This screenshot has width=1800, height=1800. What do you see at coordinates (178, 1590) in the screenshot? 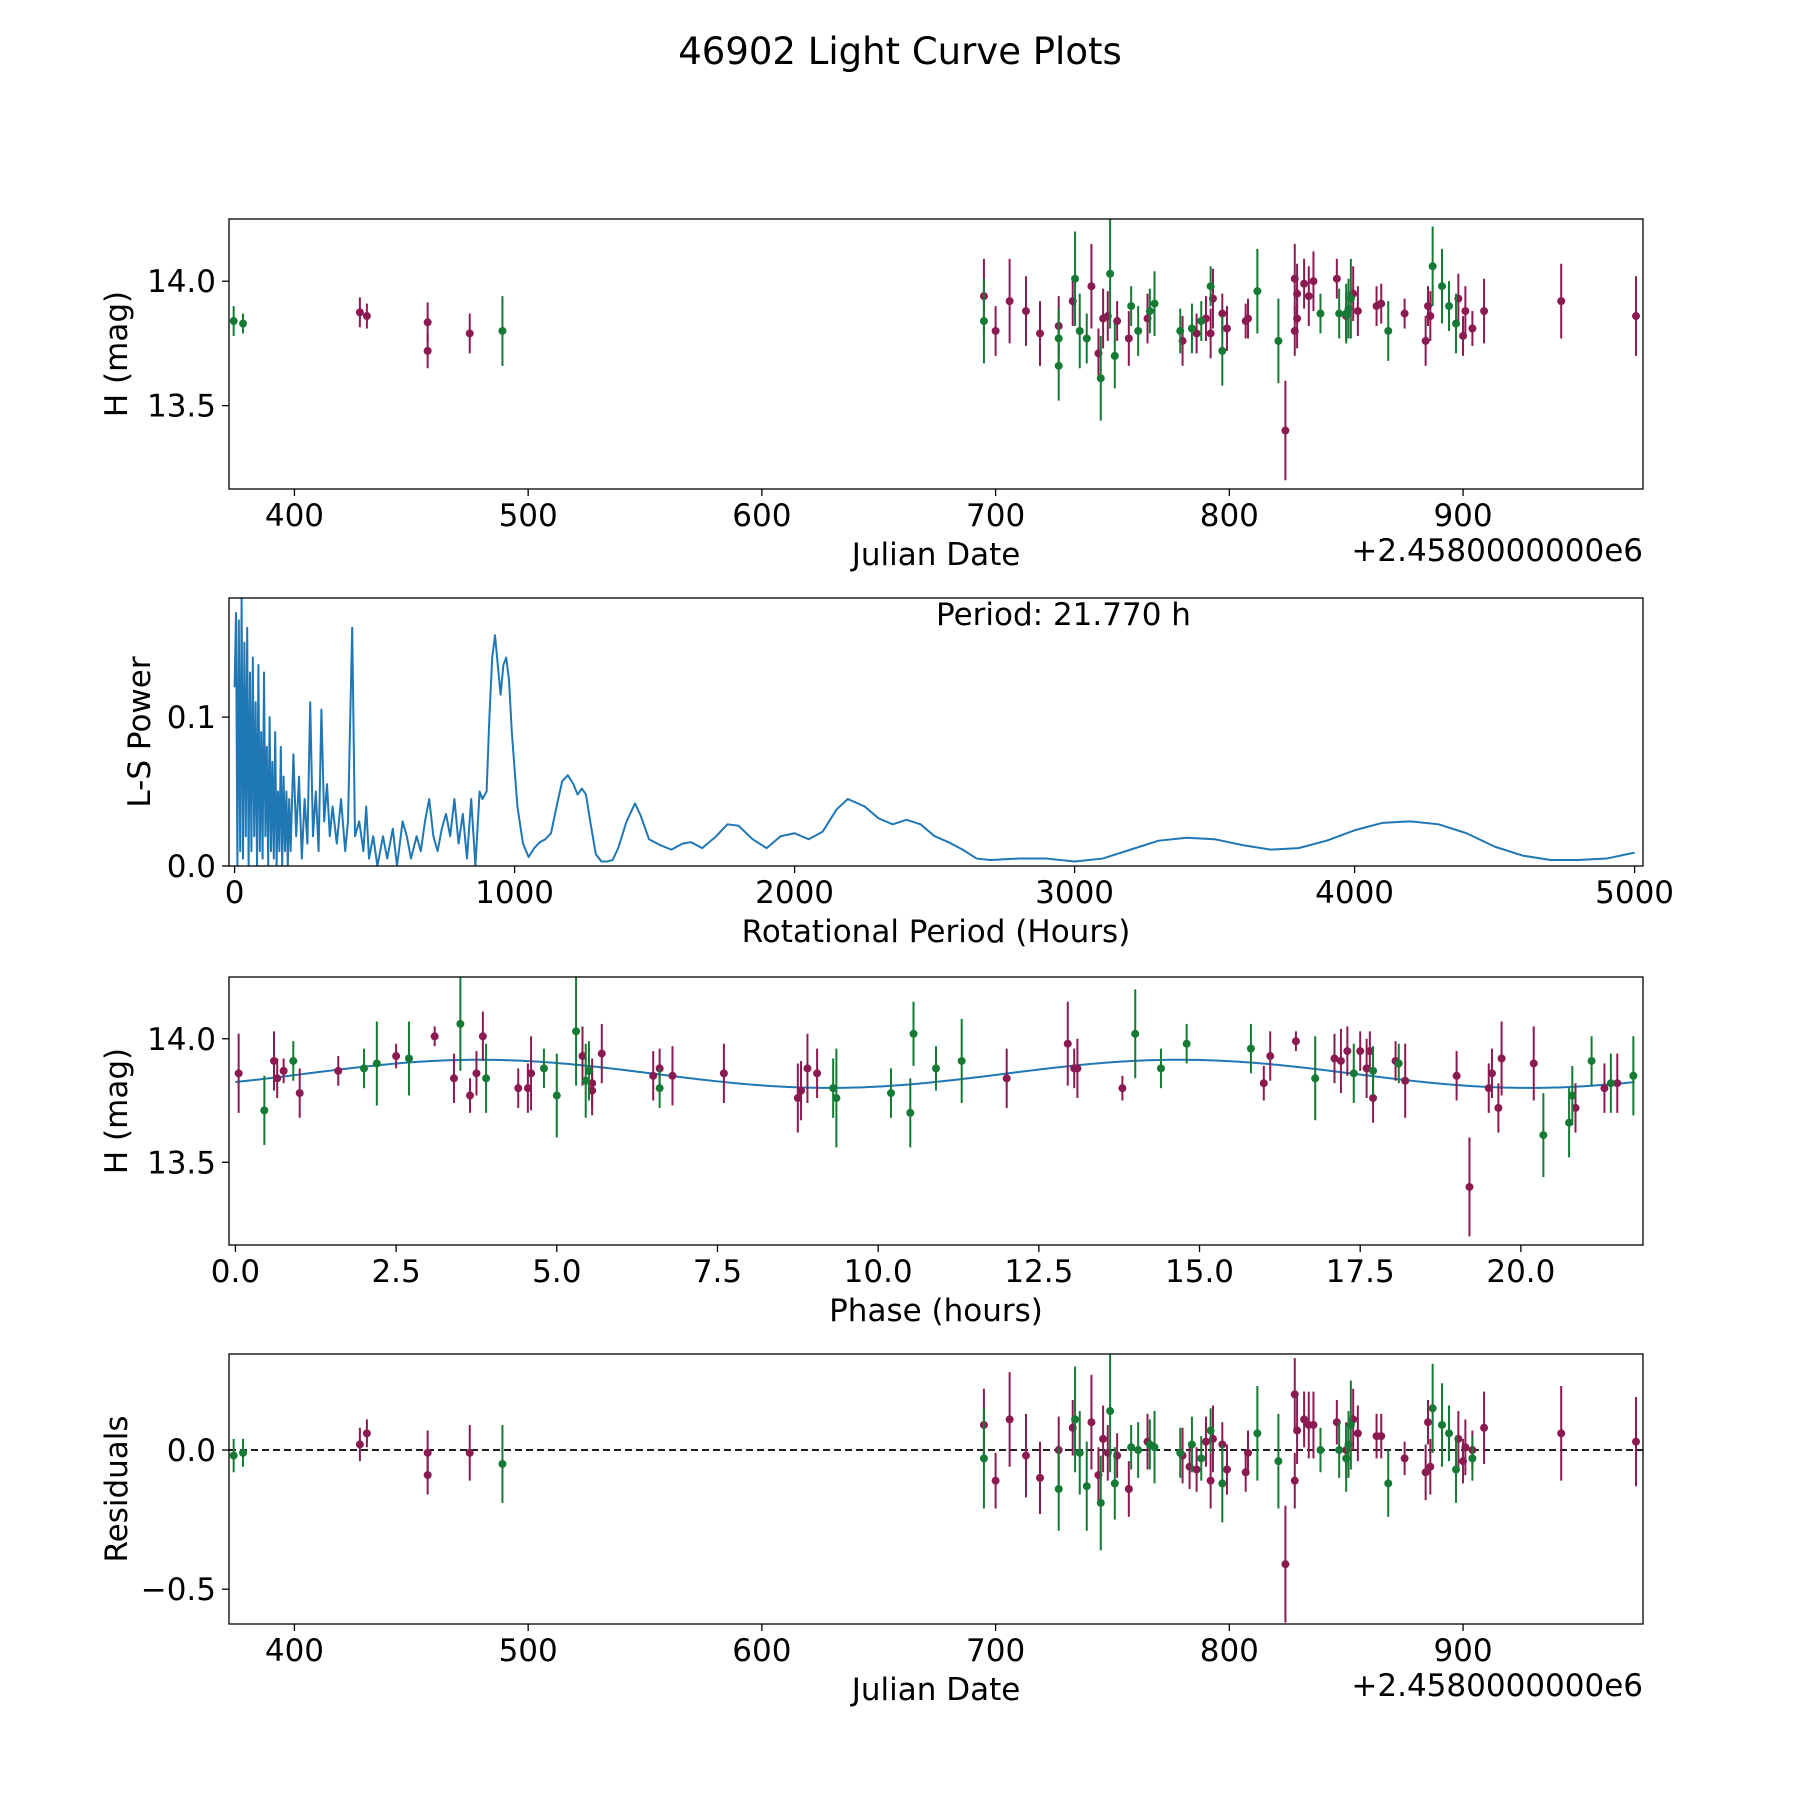
I see `residuals-ytick-label: −0.5` at bounding box center [178, 1590].